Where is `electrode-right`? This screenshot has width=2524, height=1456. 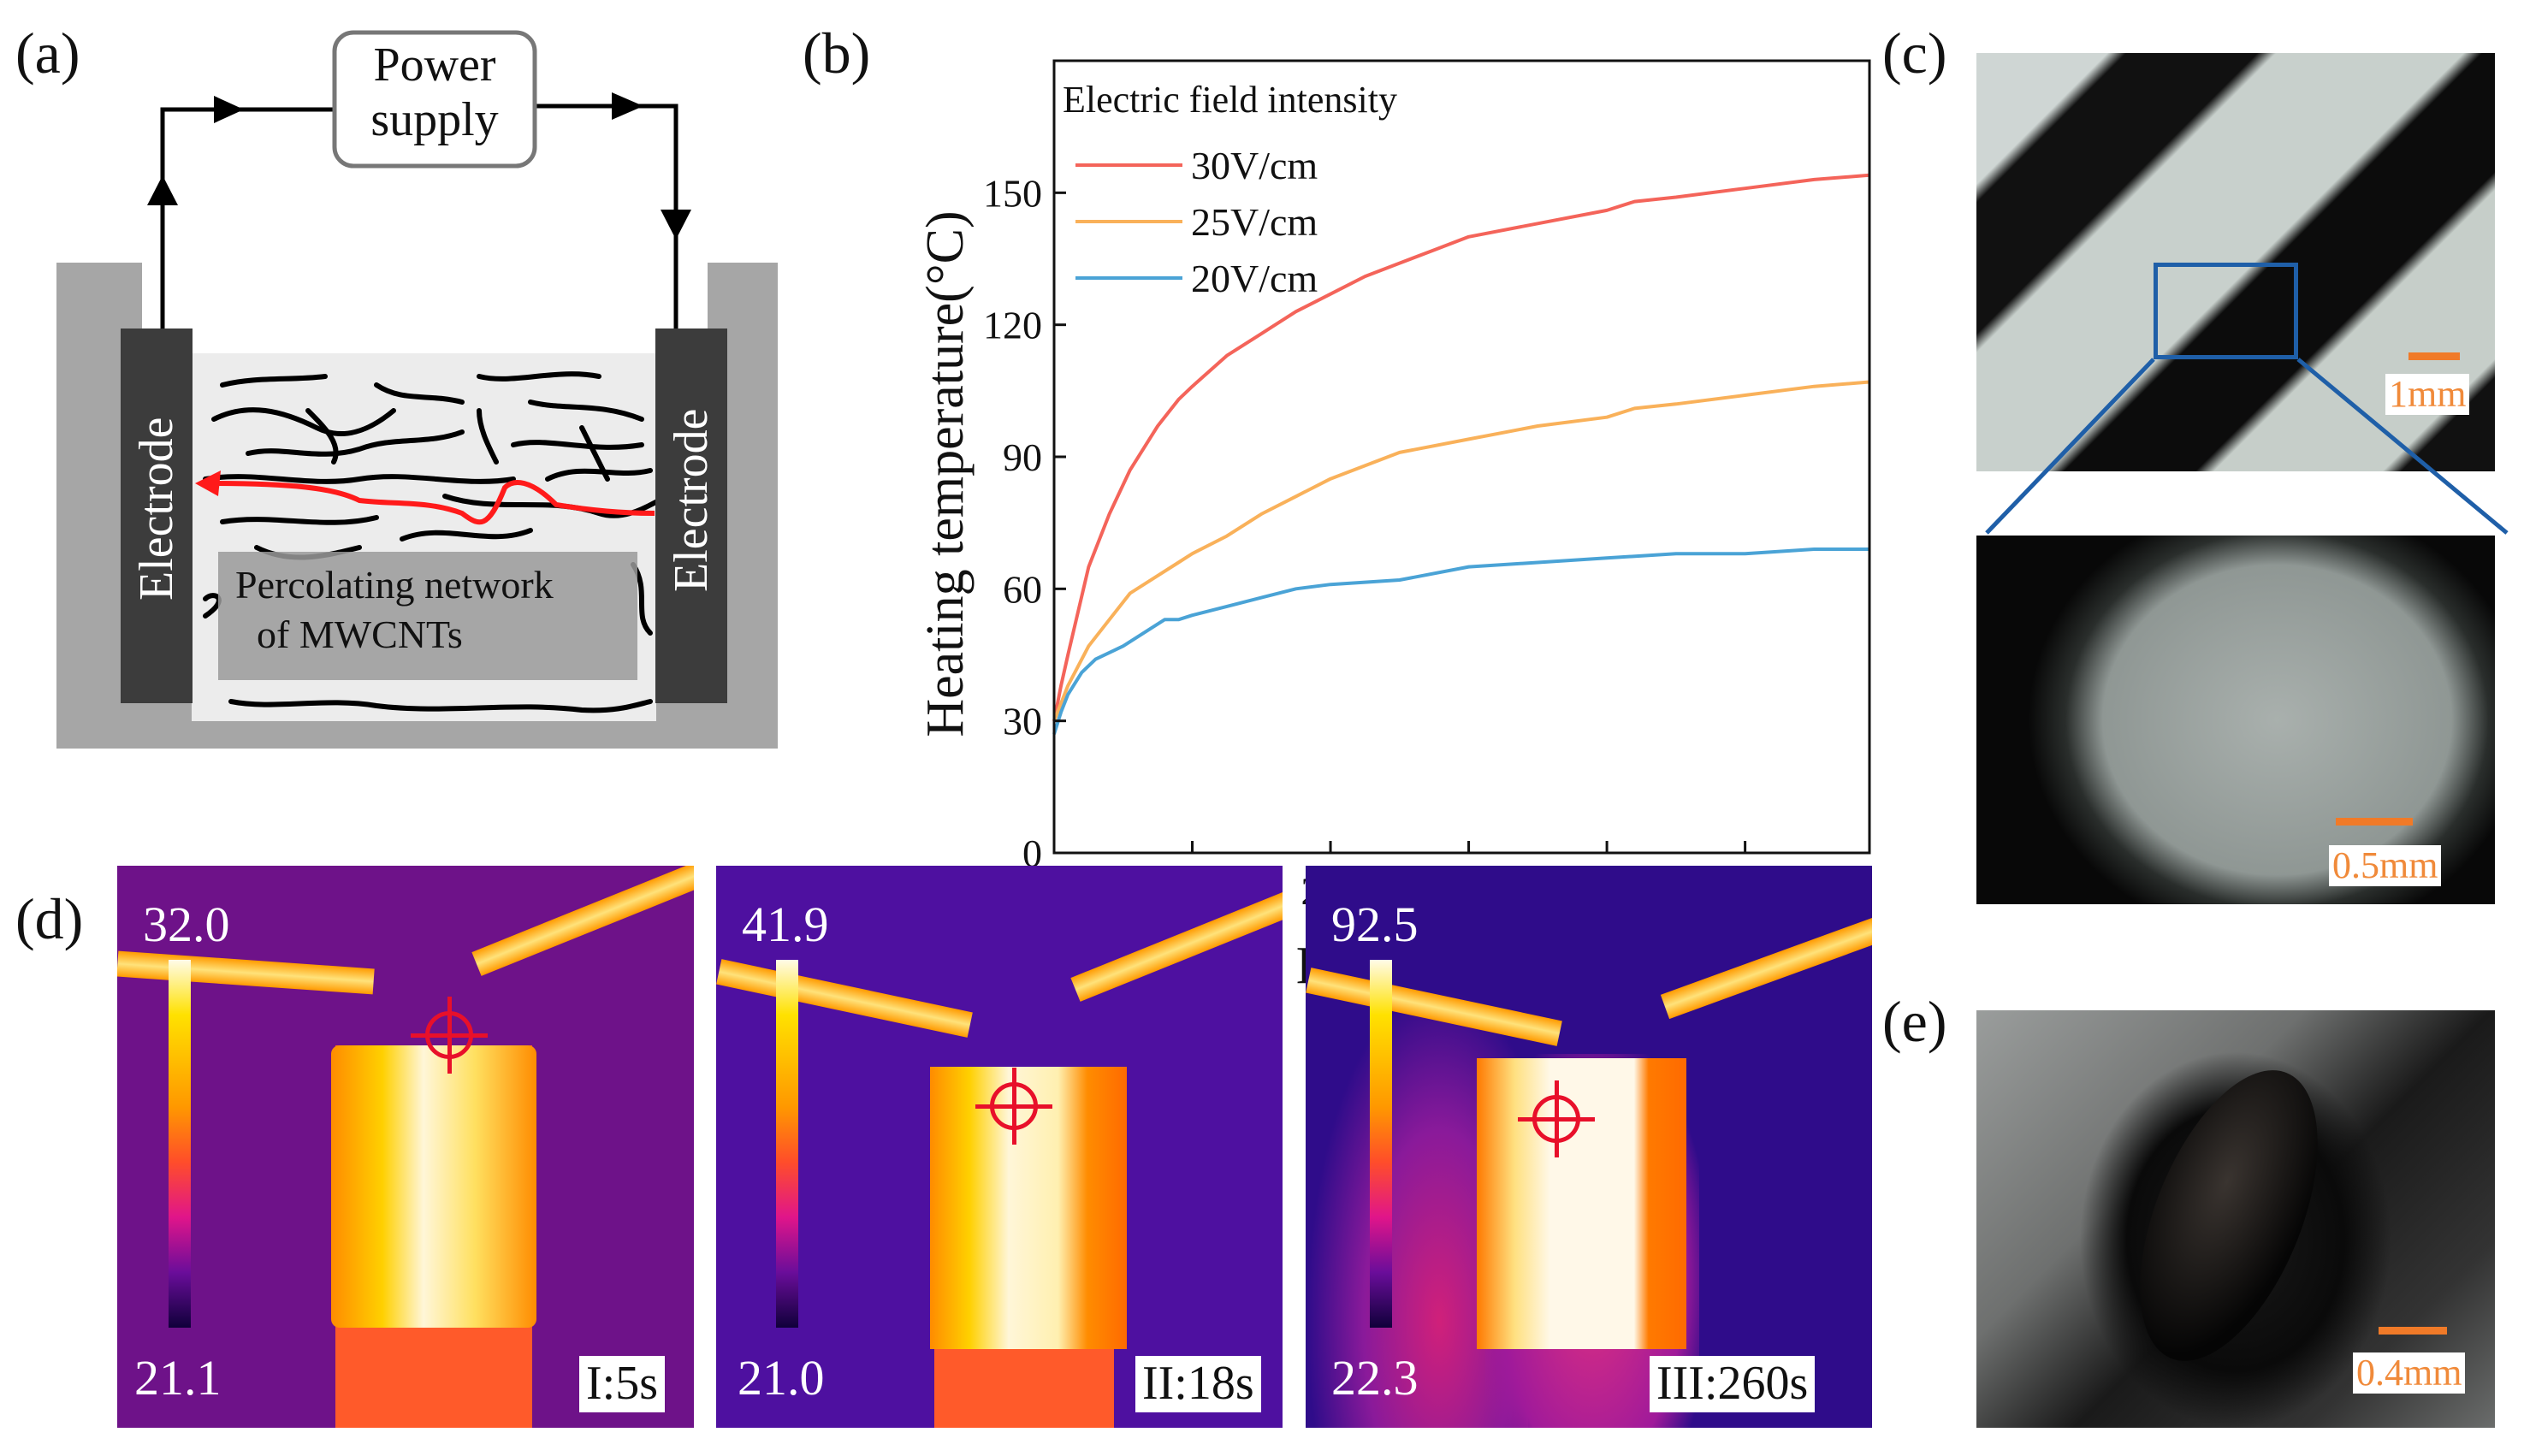
electrode-right is located at coordinates (691, 515).